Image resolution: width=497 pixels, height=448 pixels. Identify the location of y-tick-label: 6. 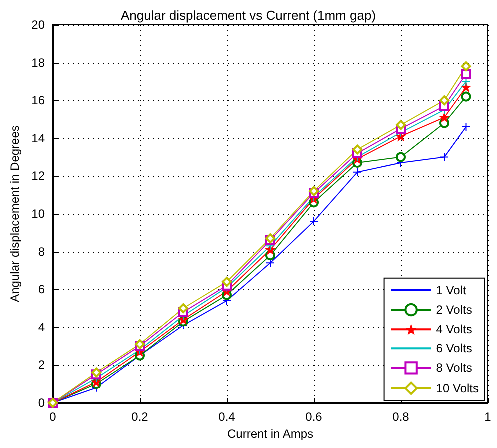
(42, 289).